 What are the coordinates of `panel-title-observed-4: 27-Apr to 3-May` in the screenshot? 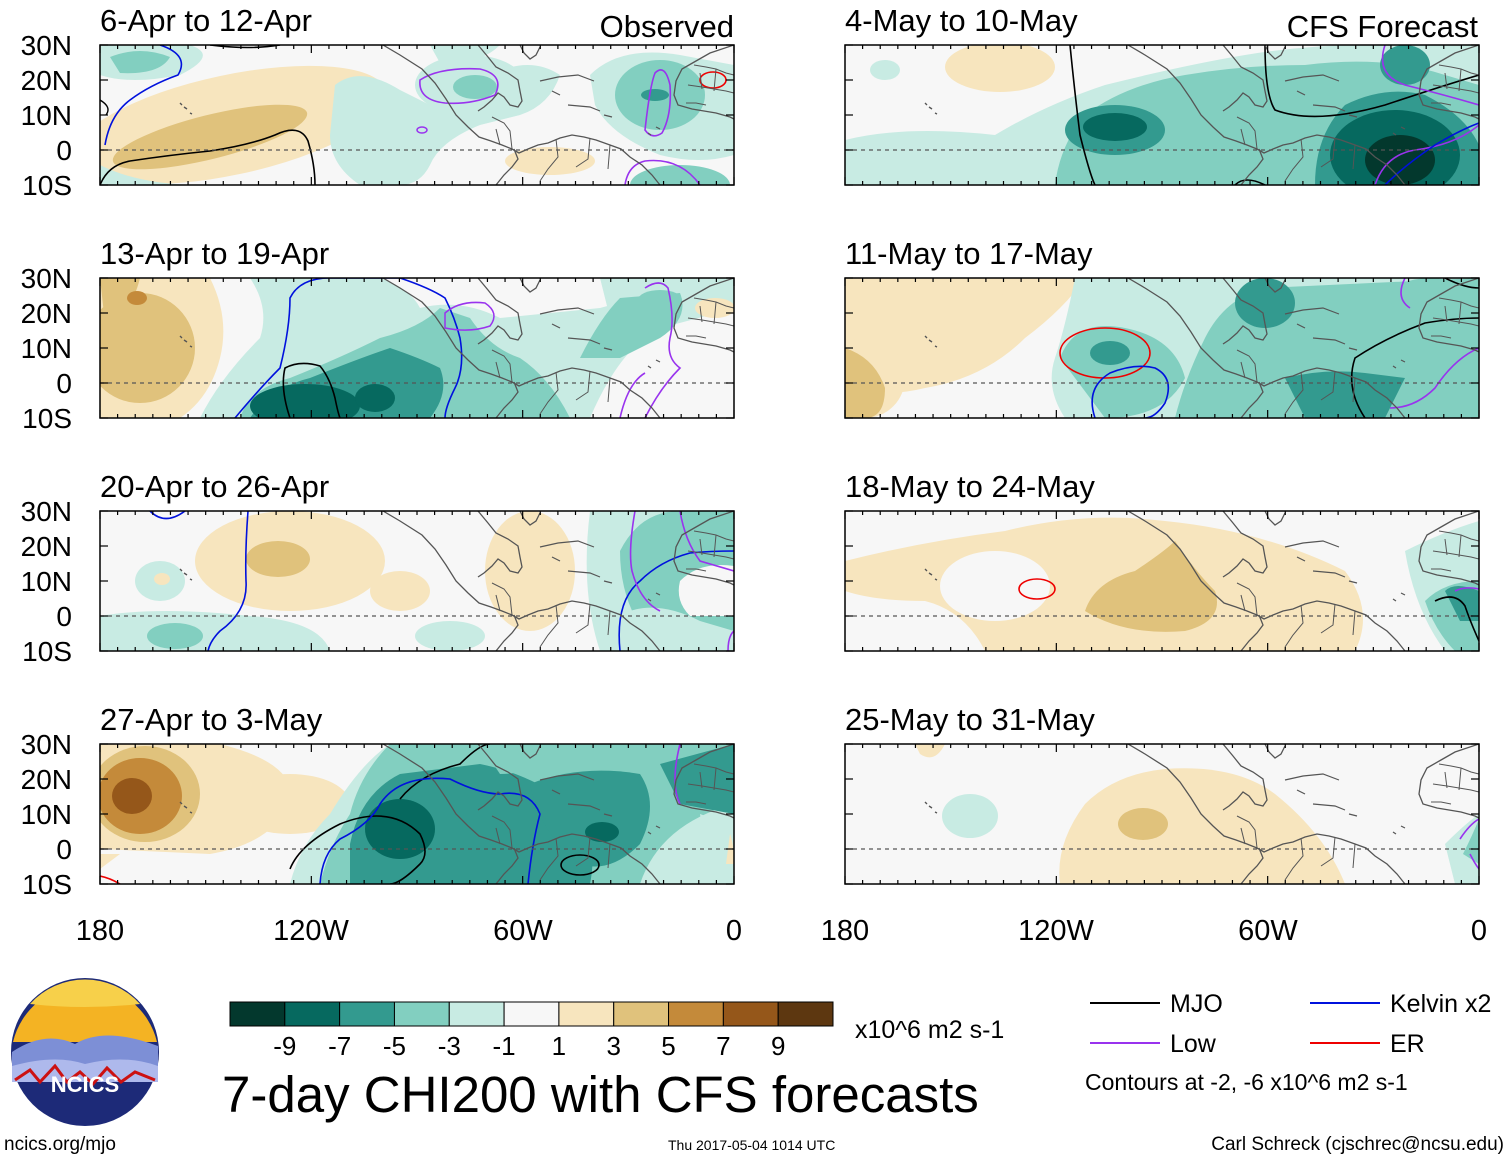 It's located at (211, 719).